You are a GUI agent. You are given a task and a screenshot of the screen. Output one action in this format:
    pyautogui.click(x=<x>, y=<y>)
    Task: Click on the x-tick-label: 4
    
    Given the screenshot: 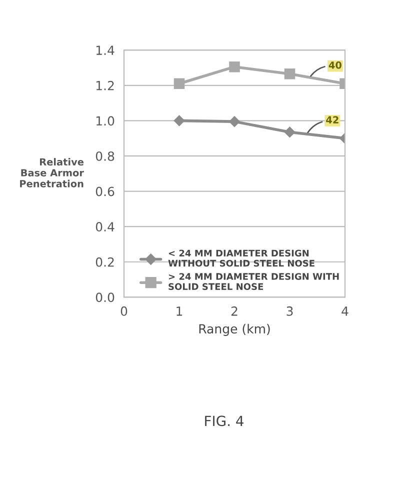 What is the action you would take?
    pyautogui.click(x=345, y=311)
    